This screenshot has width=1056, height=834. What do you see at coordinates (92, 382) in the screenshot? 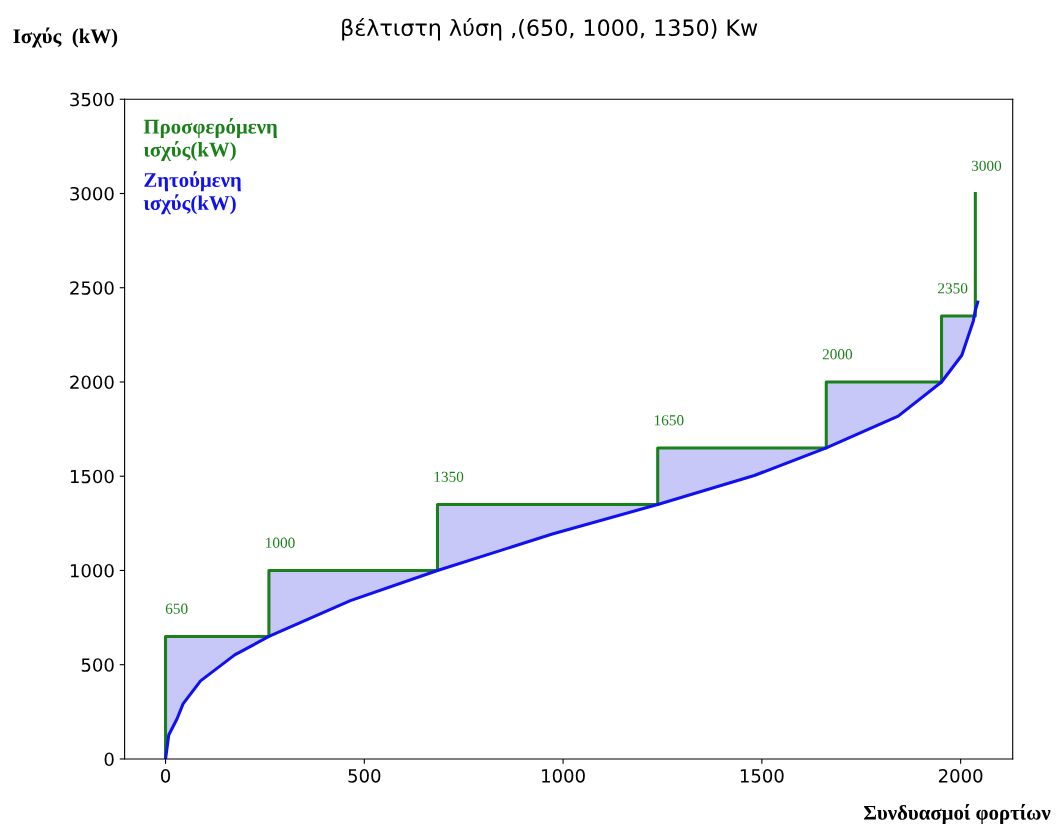
I see `y-tick-label: 2000` at bounding box center [92, 382].